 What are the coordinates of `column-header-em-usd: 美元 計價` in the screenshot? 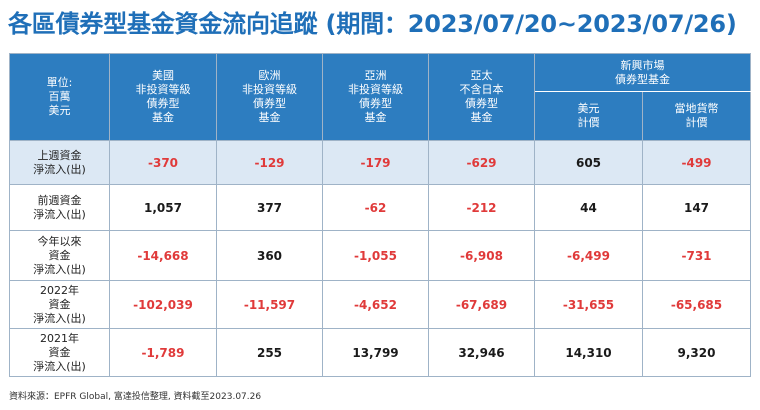 It's located at (588, 116).